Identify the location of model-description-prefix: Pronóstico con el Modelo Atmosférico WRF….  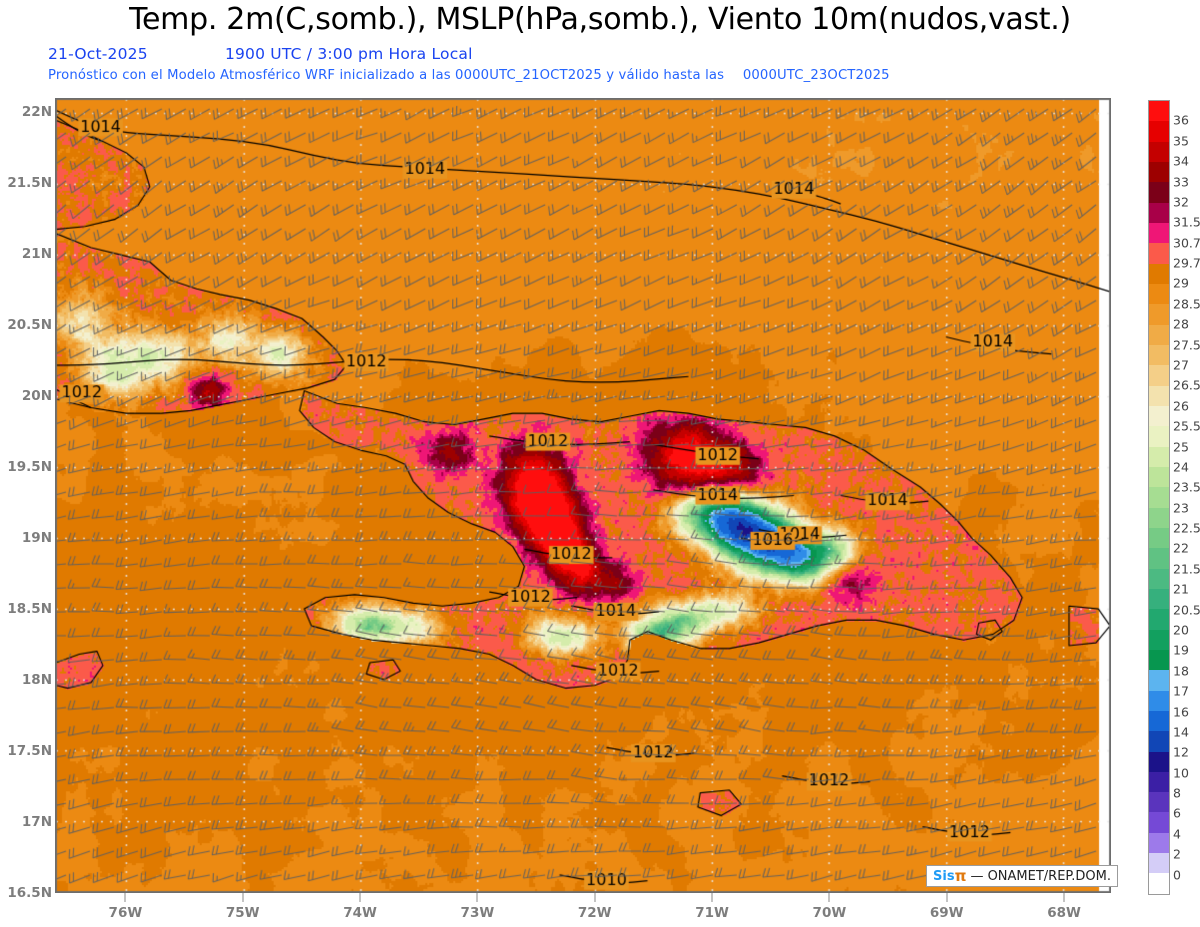
(386, 75).